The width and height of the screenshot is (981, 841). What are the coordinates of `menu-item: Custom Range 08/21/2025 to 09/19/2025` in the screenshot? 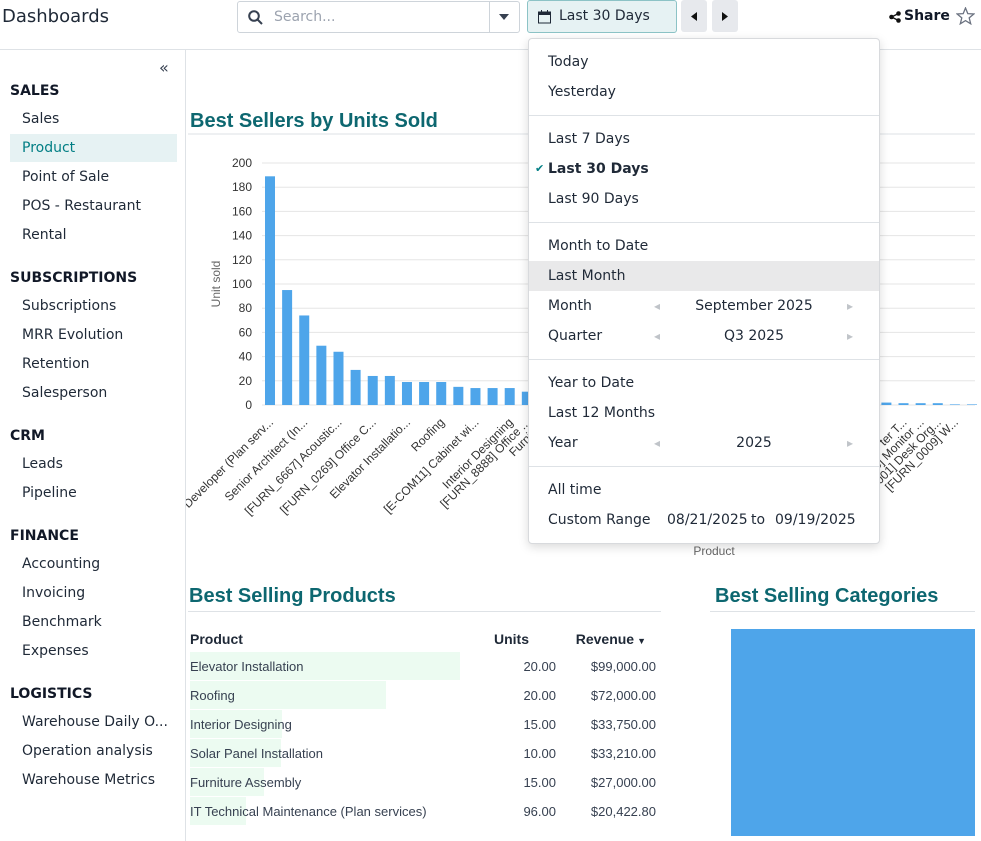 It's located at (704, 520).